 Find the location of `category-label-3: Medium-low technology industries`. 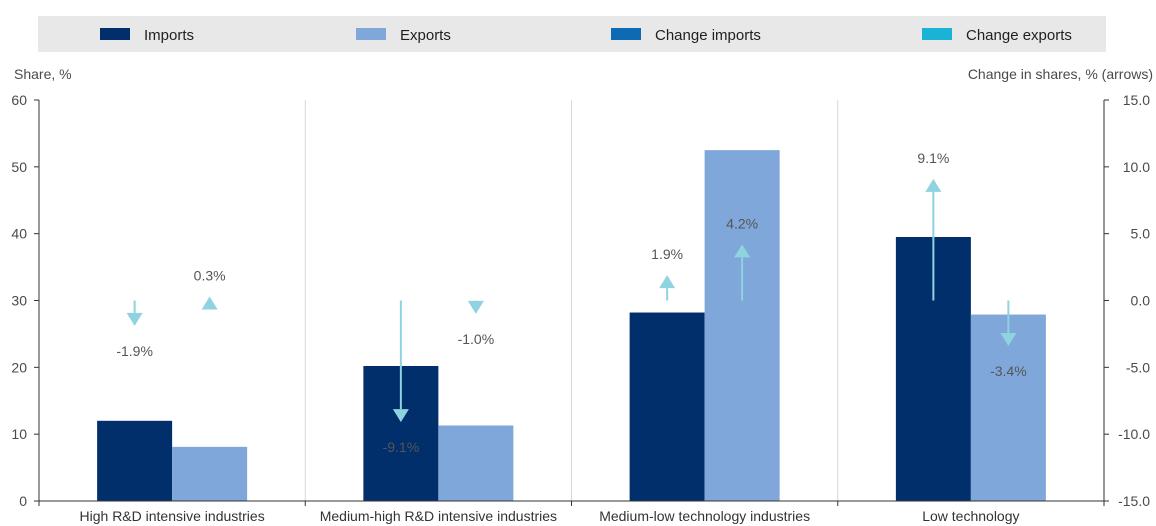

category-label-3: Medium-low technology industries is located at coordinates (704, 516).